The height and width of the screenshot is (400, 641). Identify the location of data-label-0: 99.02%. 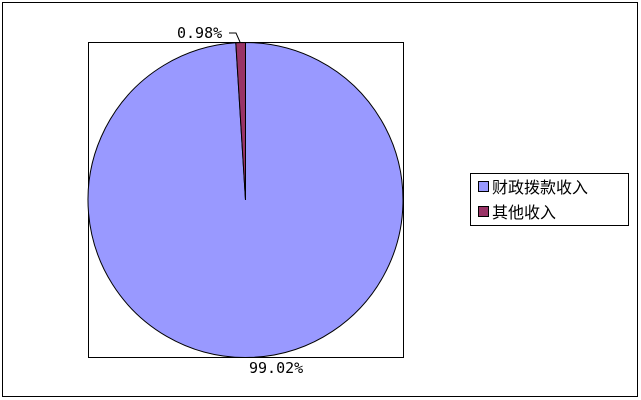
(276, 368).